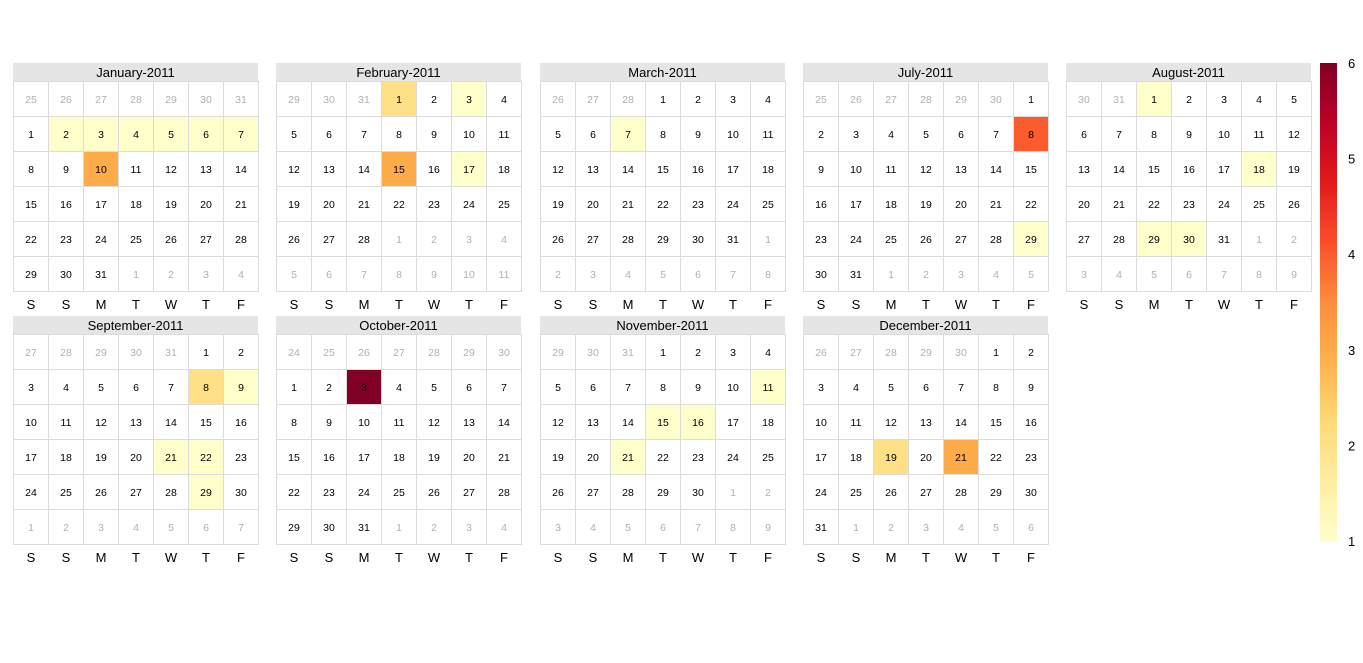  Describe the element at coordinates (1351, 63) in the screenshot. I see `colorbar-tick-label: 6` at that location.